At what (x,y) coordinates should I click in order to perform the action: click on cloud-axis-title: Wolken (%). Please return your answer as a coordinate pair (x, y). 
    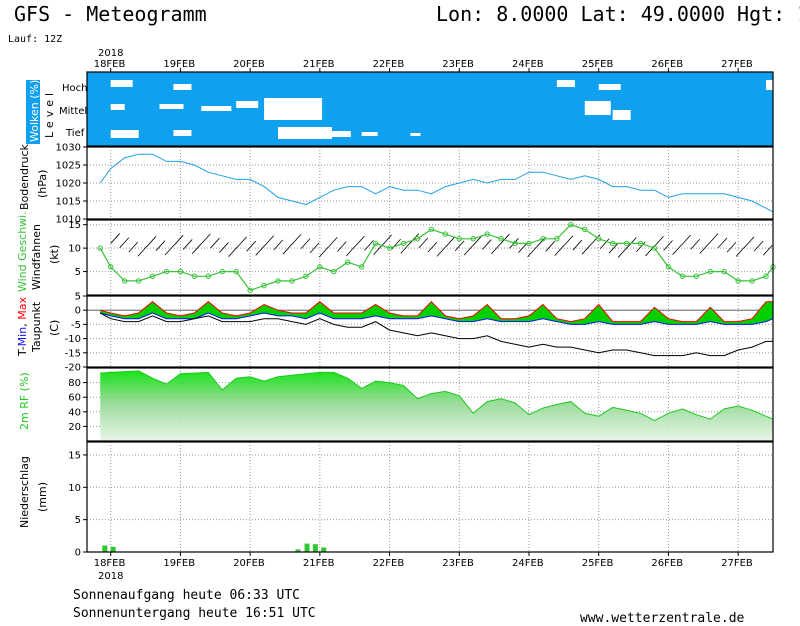
    Looking at the image, I should click on (34, 111).